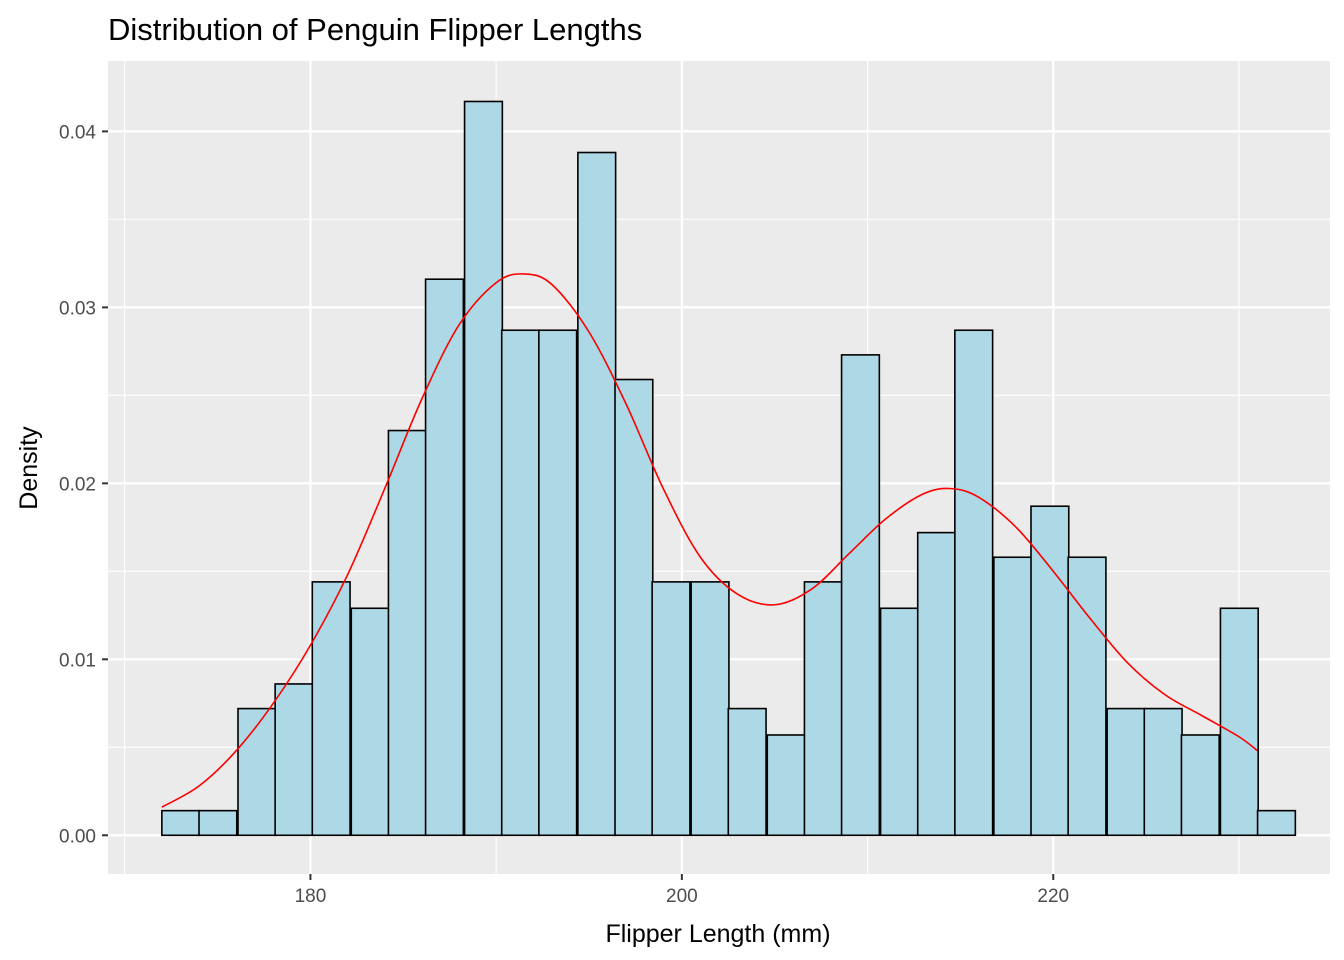 This screenshot has width=1344, height=960. Describe the element at coordinates (29, 468) in the screenshot. I see `y-axis-title: Density` at that location.